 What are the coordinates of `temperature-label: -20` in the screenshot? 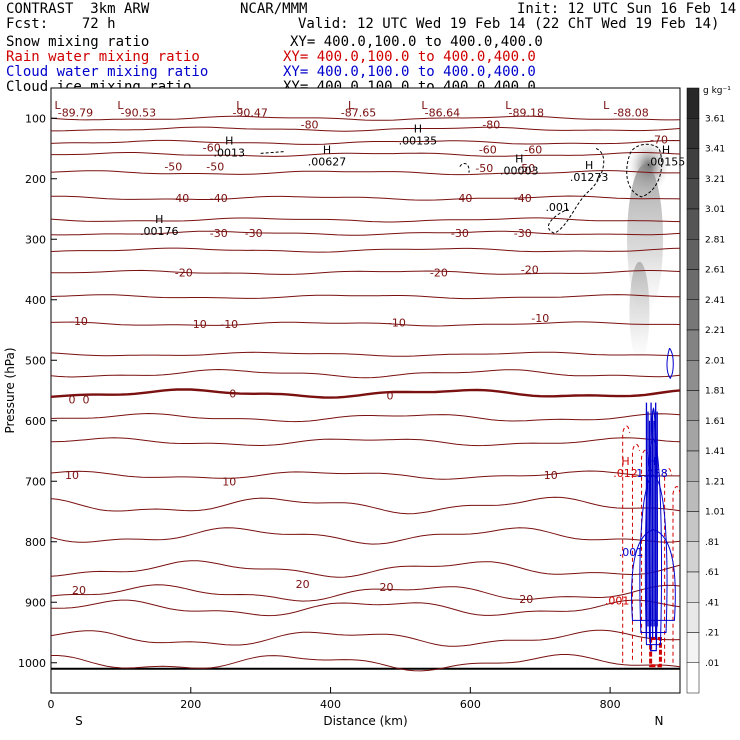 It's located at (439, 273).